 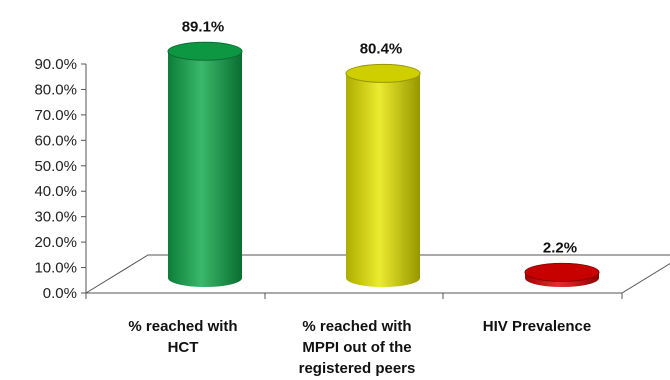 What do you see at coordinates (55, 268) in the screenshot?
I see `y-tick-label: 10.0%` at bounding box center [55, 268].